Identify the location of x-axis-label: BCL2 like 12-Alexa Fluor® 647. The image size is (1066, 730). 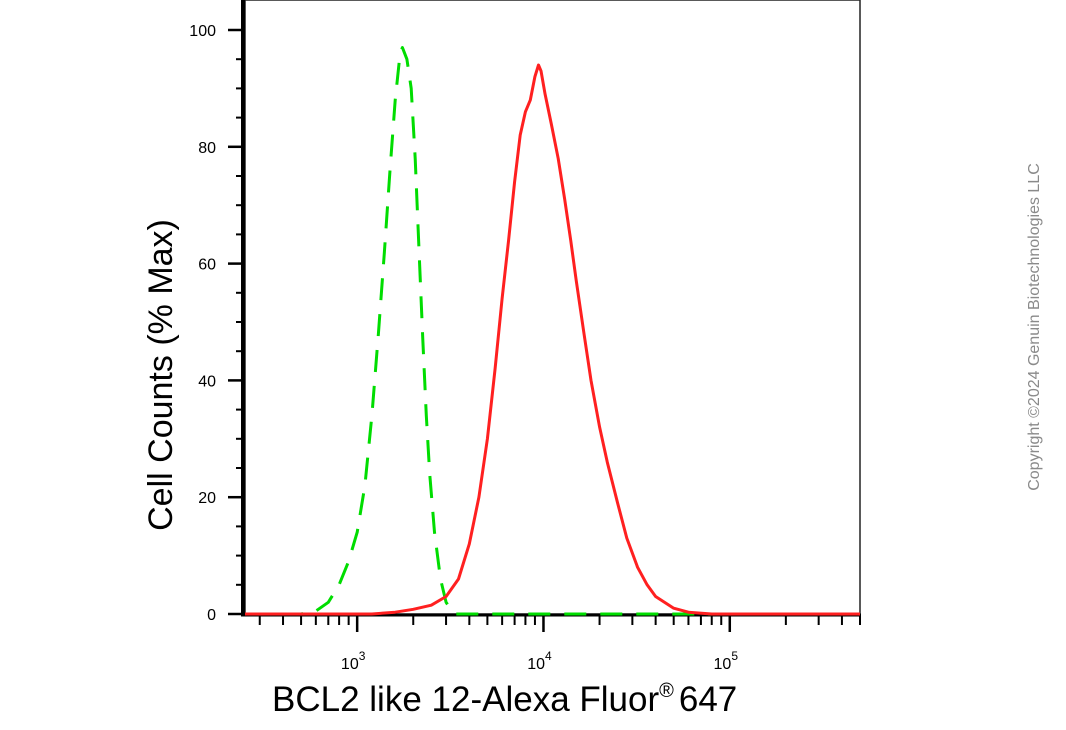
(504, 699).